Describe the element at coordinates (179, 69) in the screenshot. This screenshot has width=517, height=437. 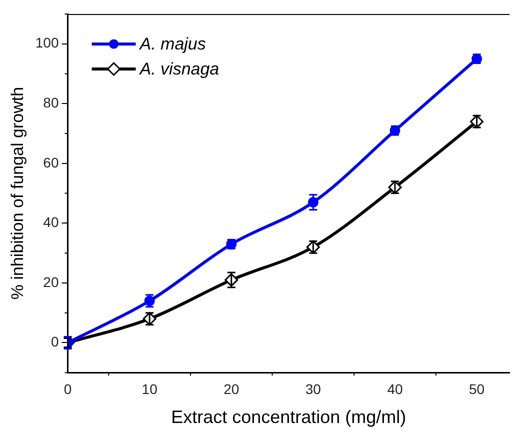
I see `legend-label: A. visnaga` at that location.